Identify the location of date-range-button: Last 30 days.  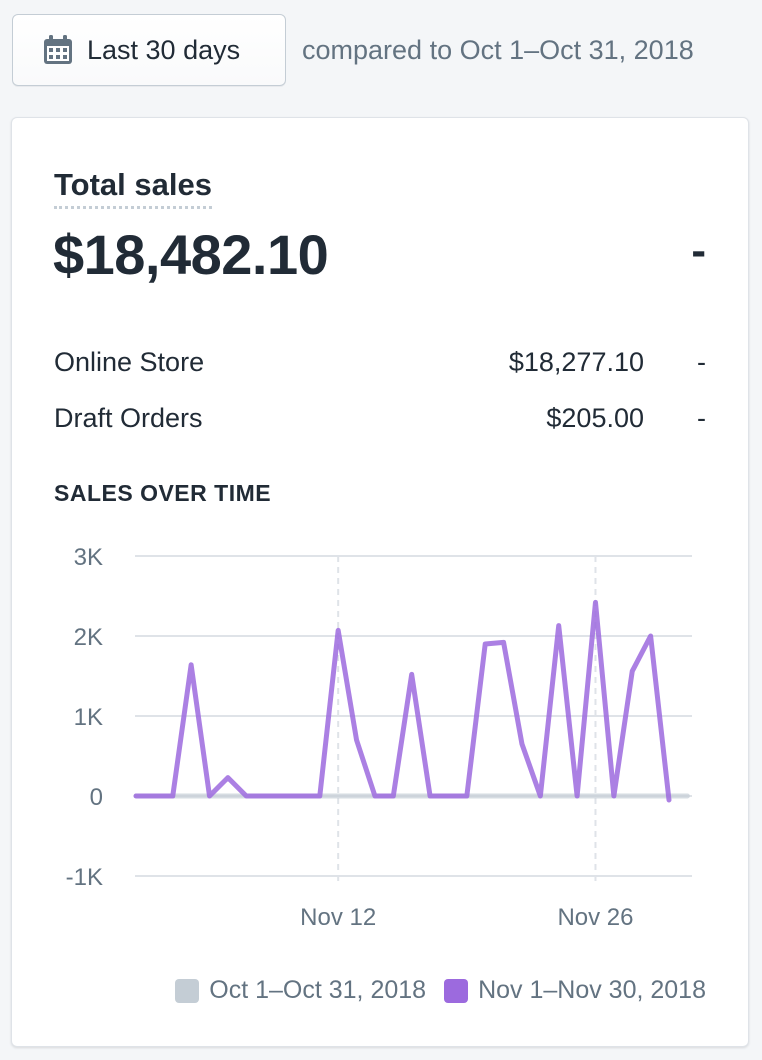
(149, 50).